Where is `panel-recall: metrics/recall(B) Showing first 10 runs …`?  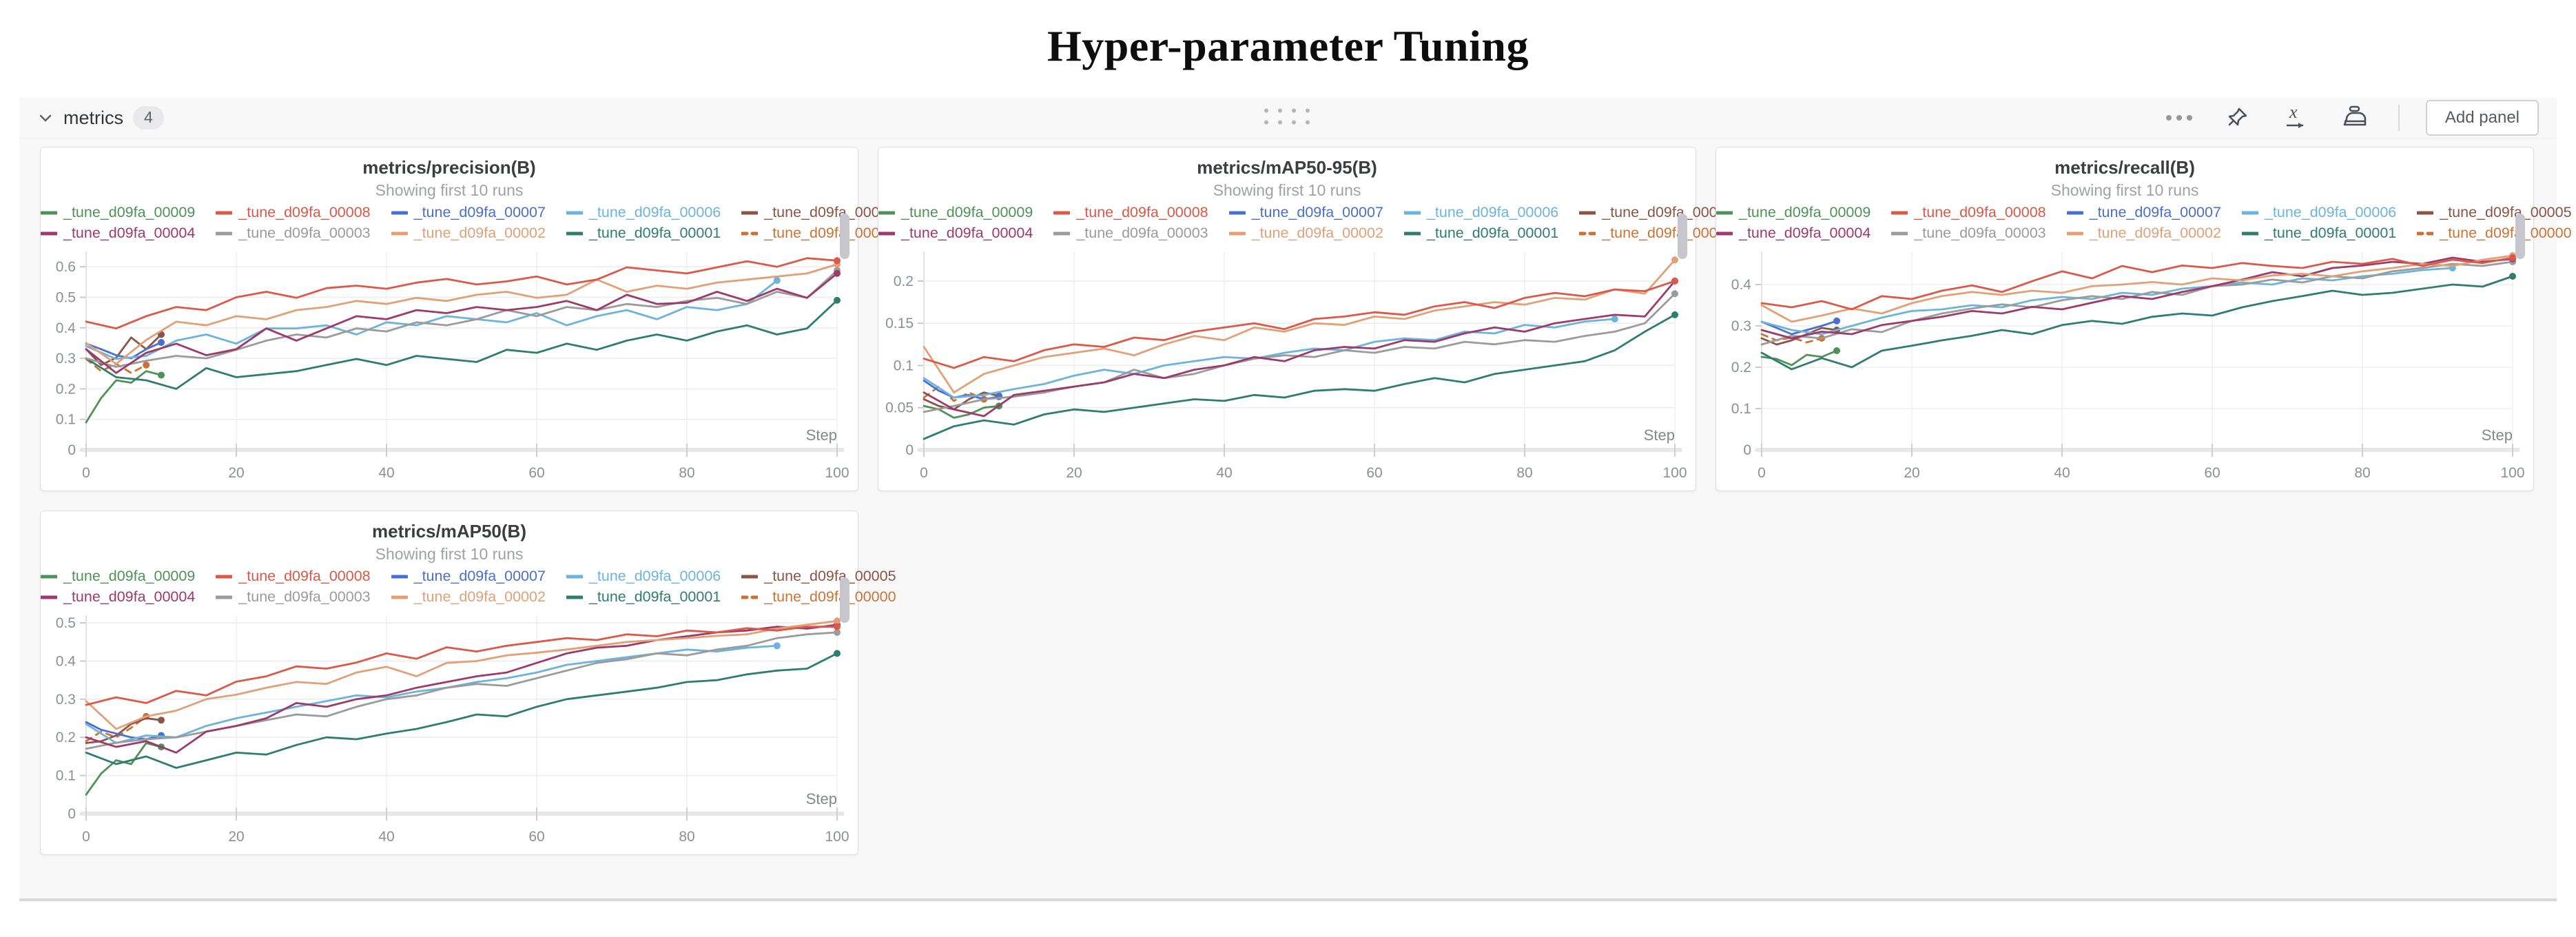 panel-recall: metrics/recall(B) Showing first 10 runs … is located at coordinates (2143, 320).